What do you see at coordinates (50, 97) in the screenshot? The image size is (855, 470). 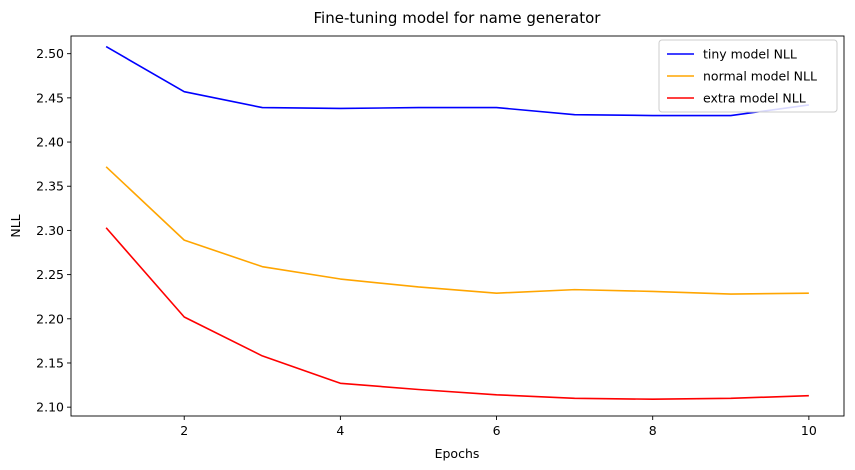 I see `y-tick-label: 2.45` at bounding box center [50, 97].